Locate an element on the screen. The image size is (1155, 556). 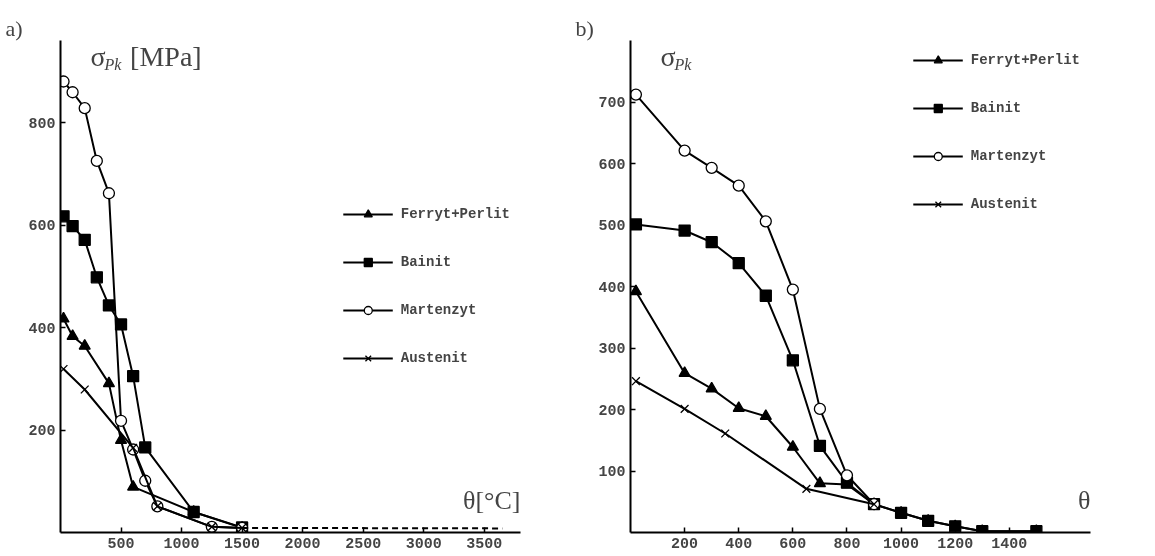
x-axis-title: θ[°C] is located at coordinates (491, 500).